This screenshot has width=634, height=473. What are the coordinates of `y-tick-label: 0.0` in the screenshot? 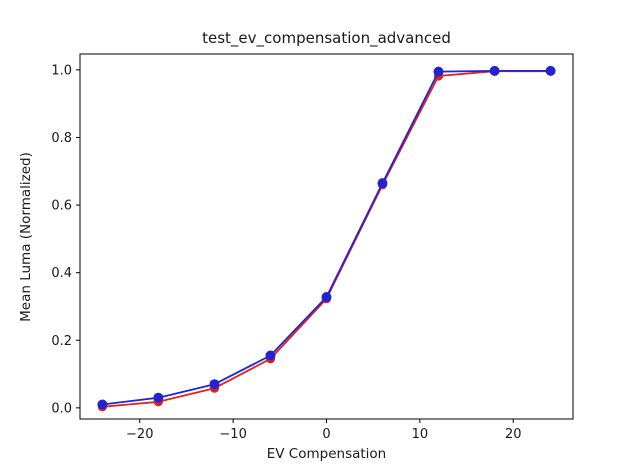 It's located at (61, 408).